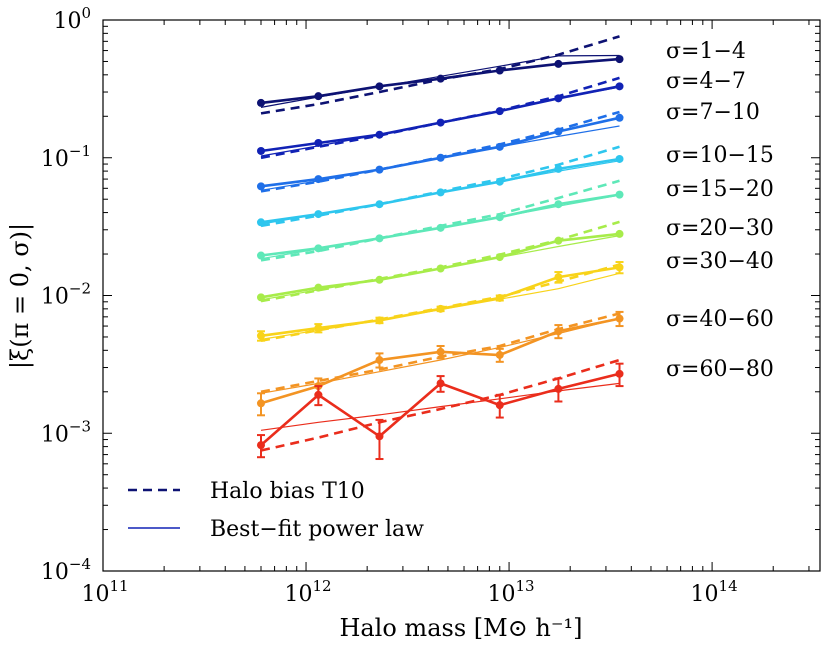 The height and width of the screenshot is (650, 830). What do you see at coordinates (317, 529) in the screenshot?
I see `legend-label-2: Best−fit power law` at bounding box center [317, 529].